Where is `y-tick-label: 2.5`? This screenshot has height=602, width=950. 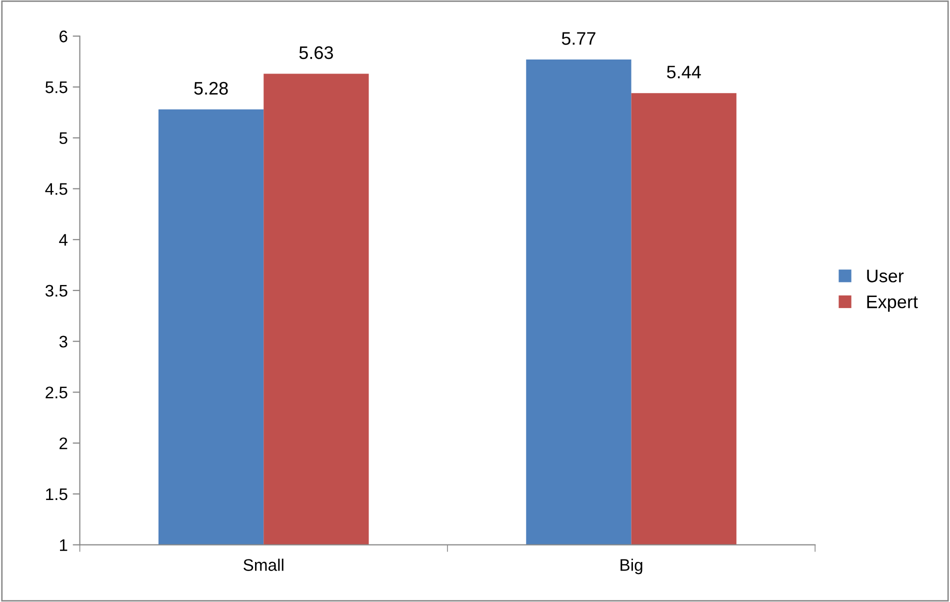 y-tick-label: 2.5 is located at coordinates (57, 392).